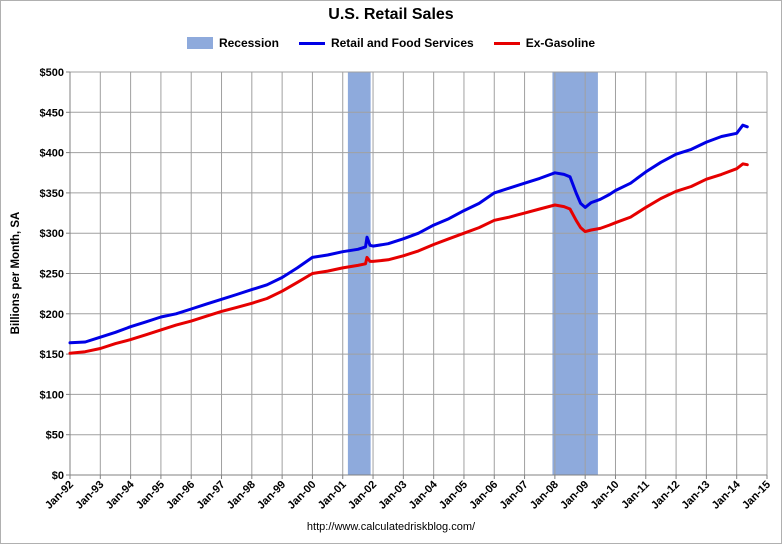  What do you see at coordinates (514, 495) in the screenshot?
I see `x-tick-label: Jan-07` at bounding box center [514, 495].